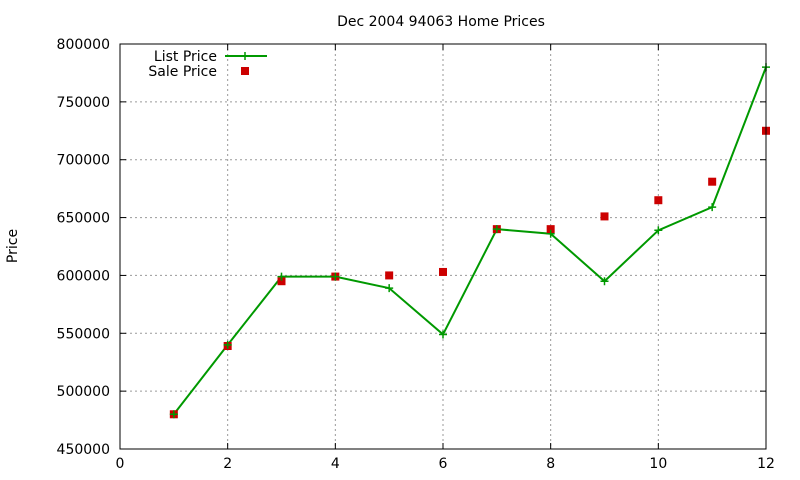 This screenshot has width=800, height=480. I want to click on legend: List Price Sale Price, so click(207, 64).